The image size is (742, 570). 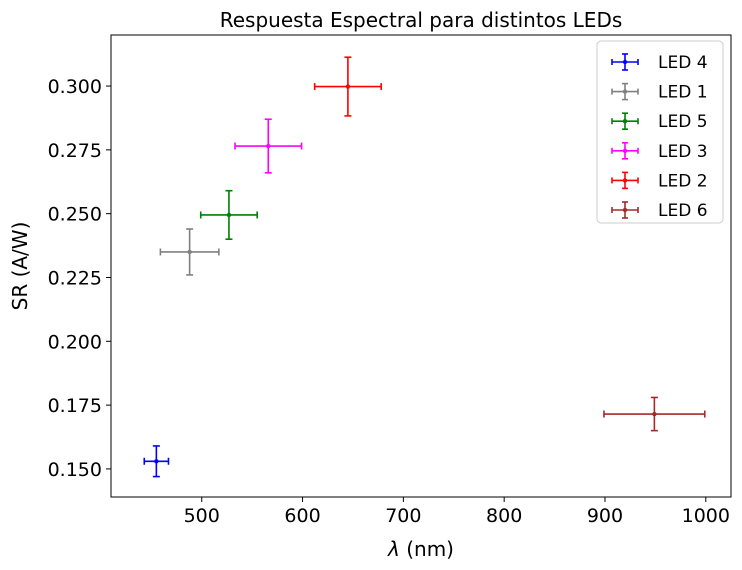 I want to click on x-axis-label-symbol: λ, so click(x=393, y=549).